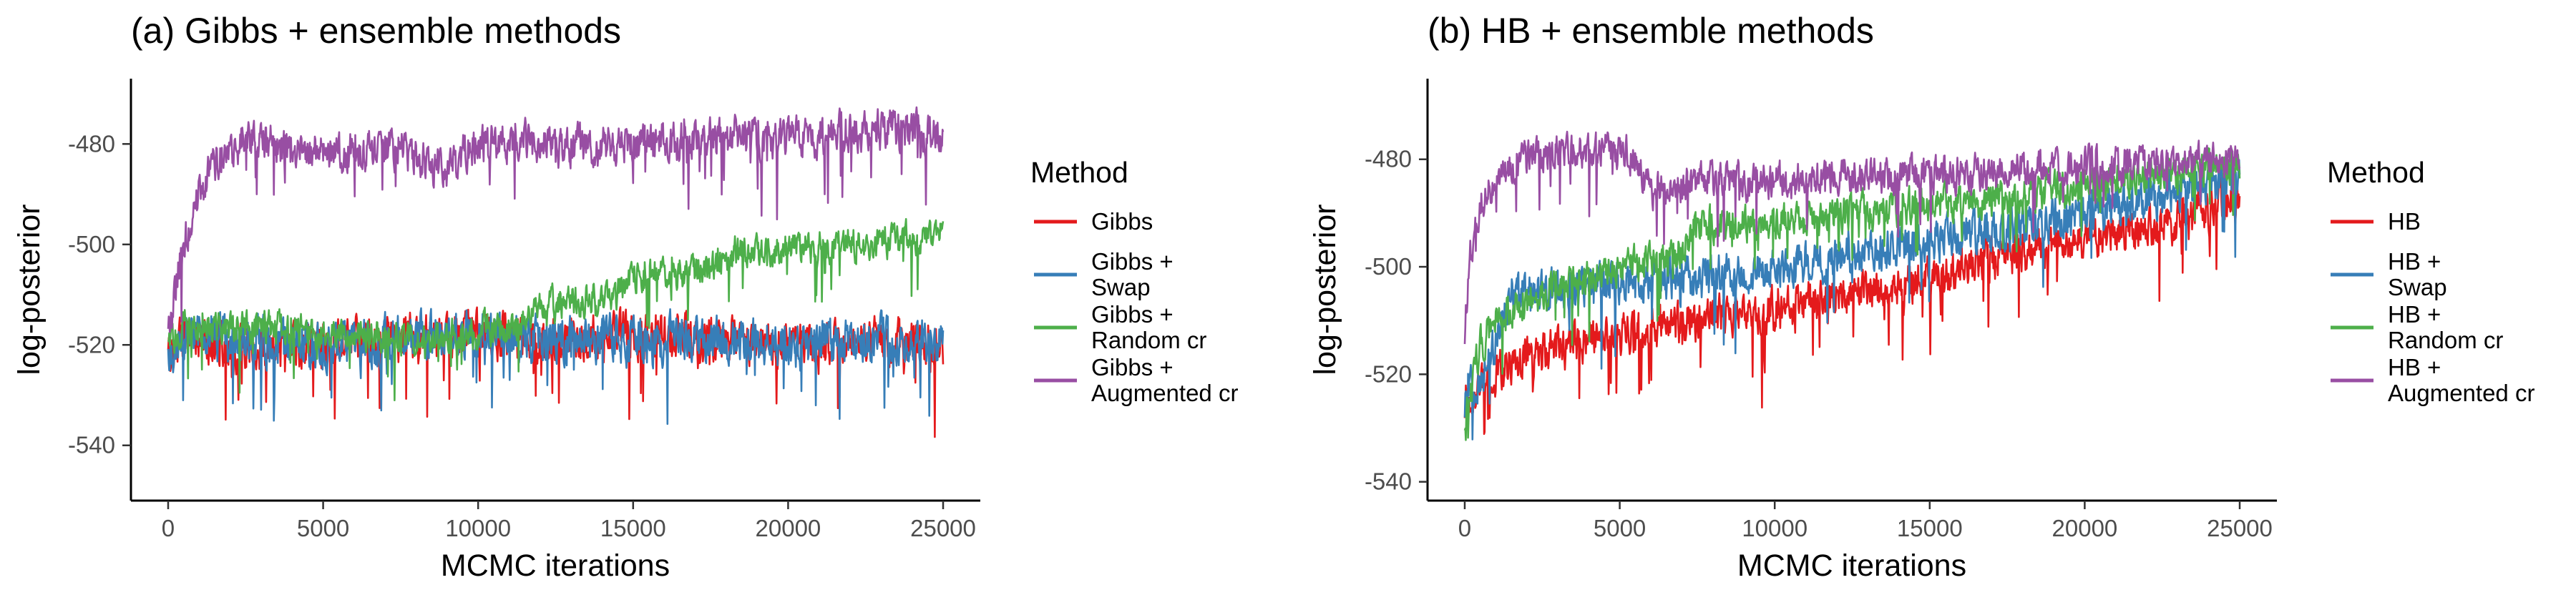  What do you see at coordinates (1775, 528) in the screenshot?
I see `panel-b-x-tick-label: 10000` at bounding box center [1775, 528].